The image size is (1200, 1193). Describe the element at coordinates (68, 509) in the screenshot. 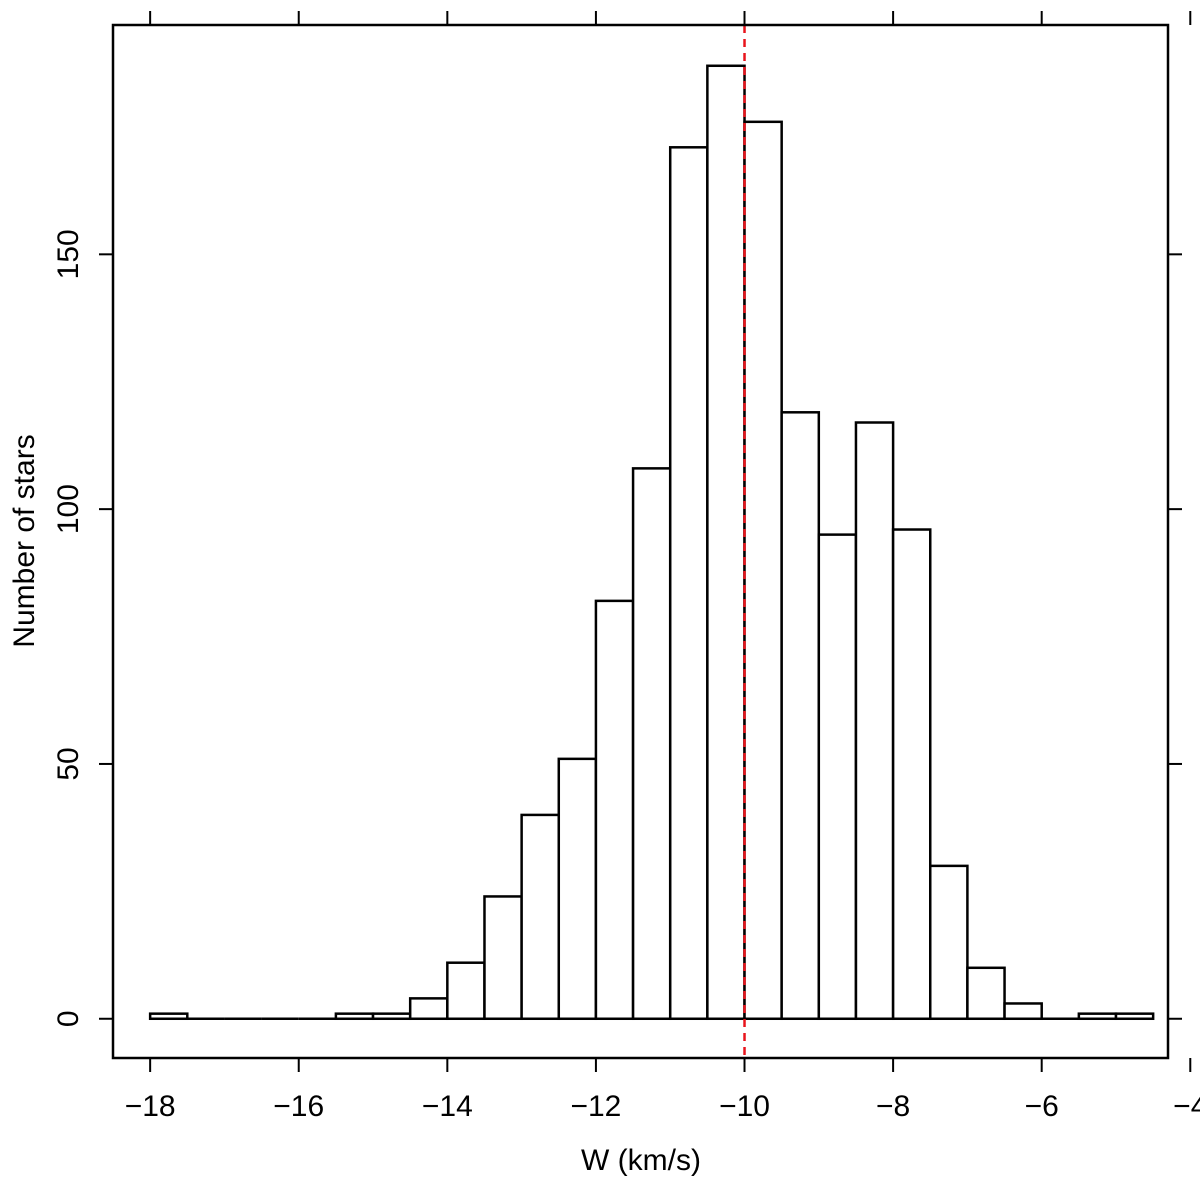

I see `y-tick-label: 100` at that location.